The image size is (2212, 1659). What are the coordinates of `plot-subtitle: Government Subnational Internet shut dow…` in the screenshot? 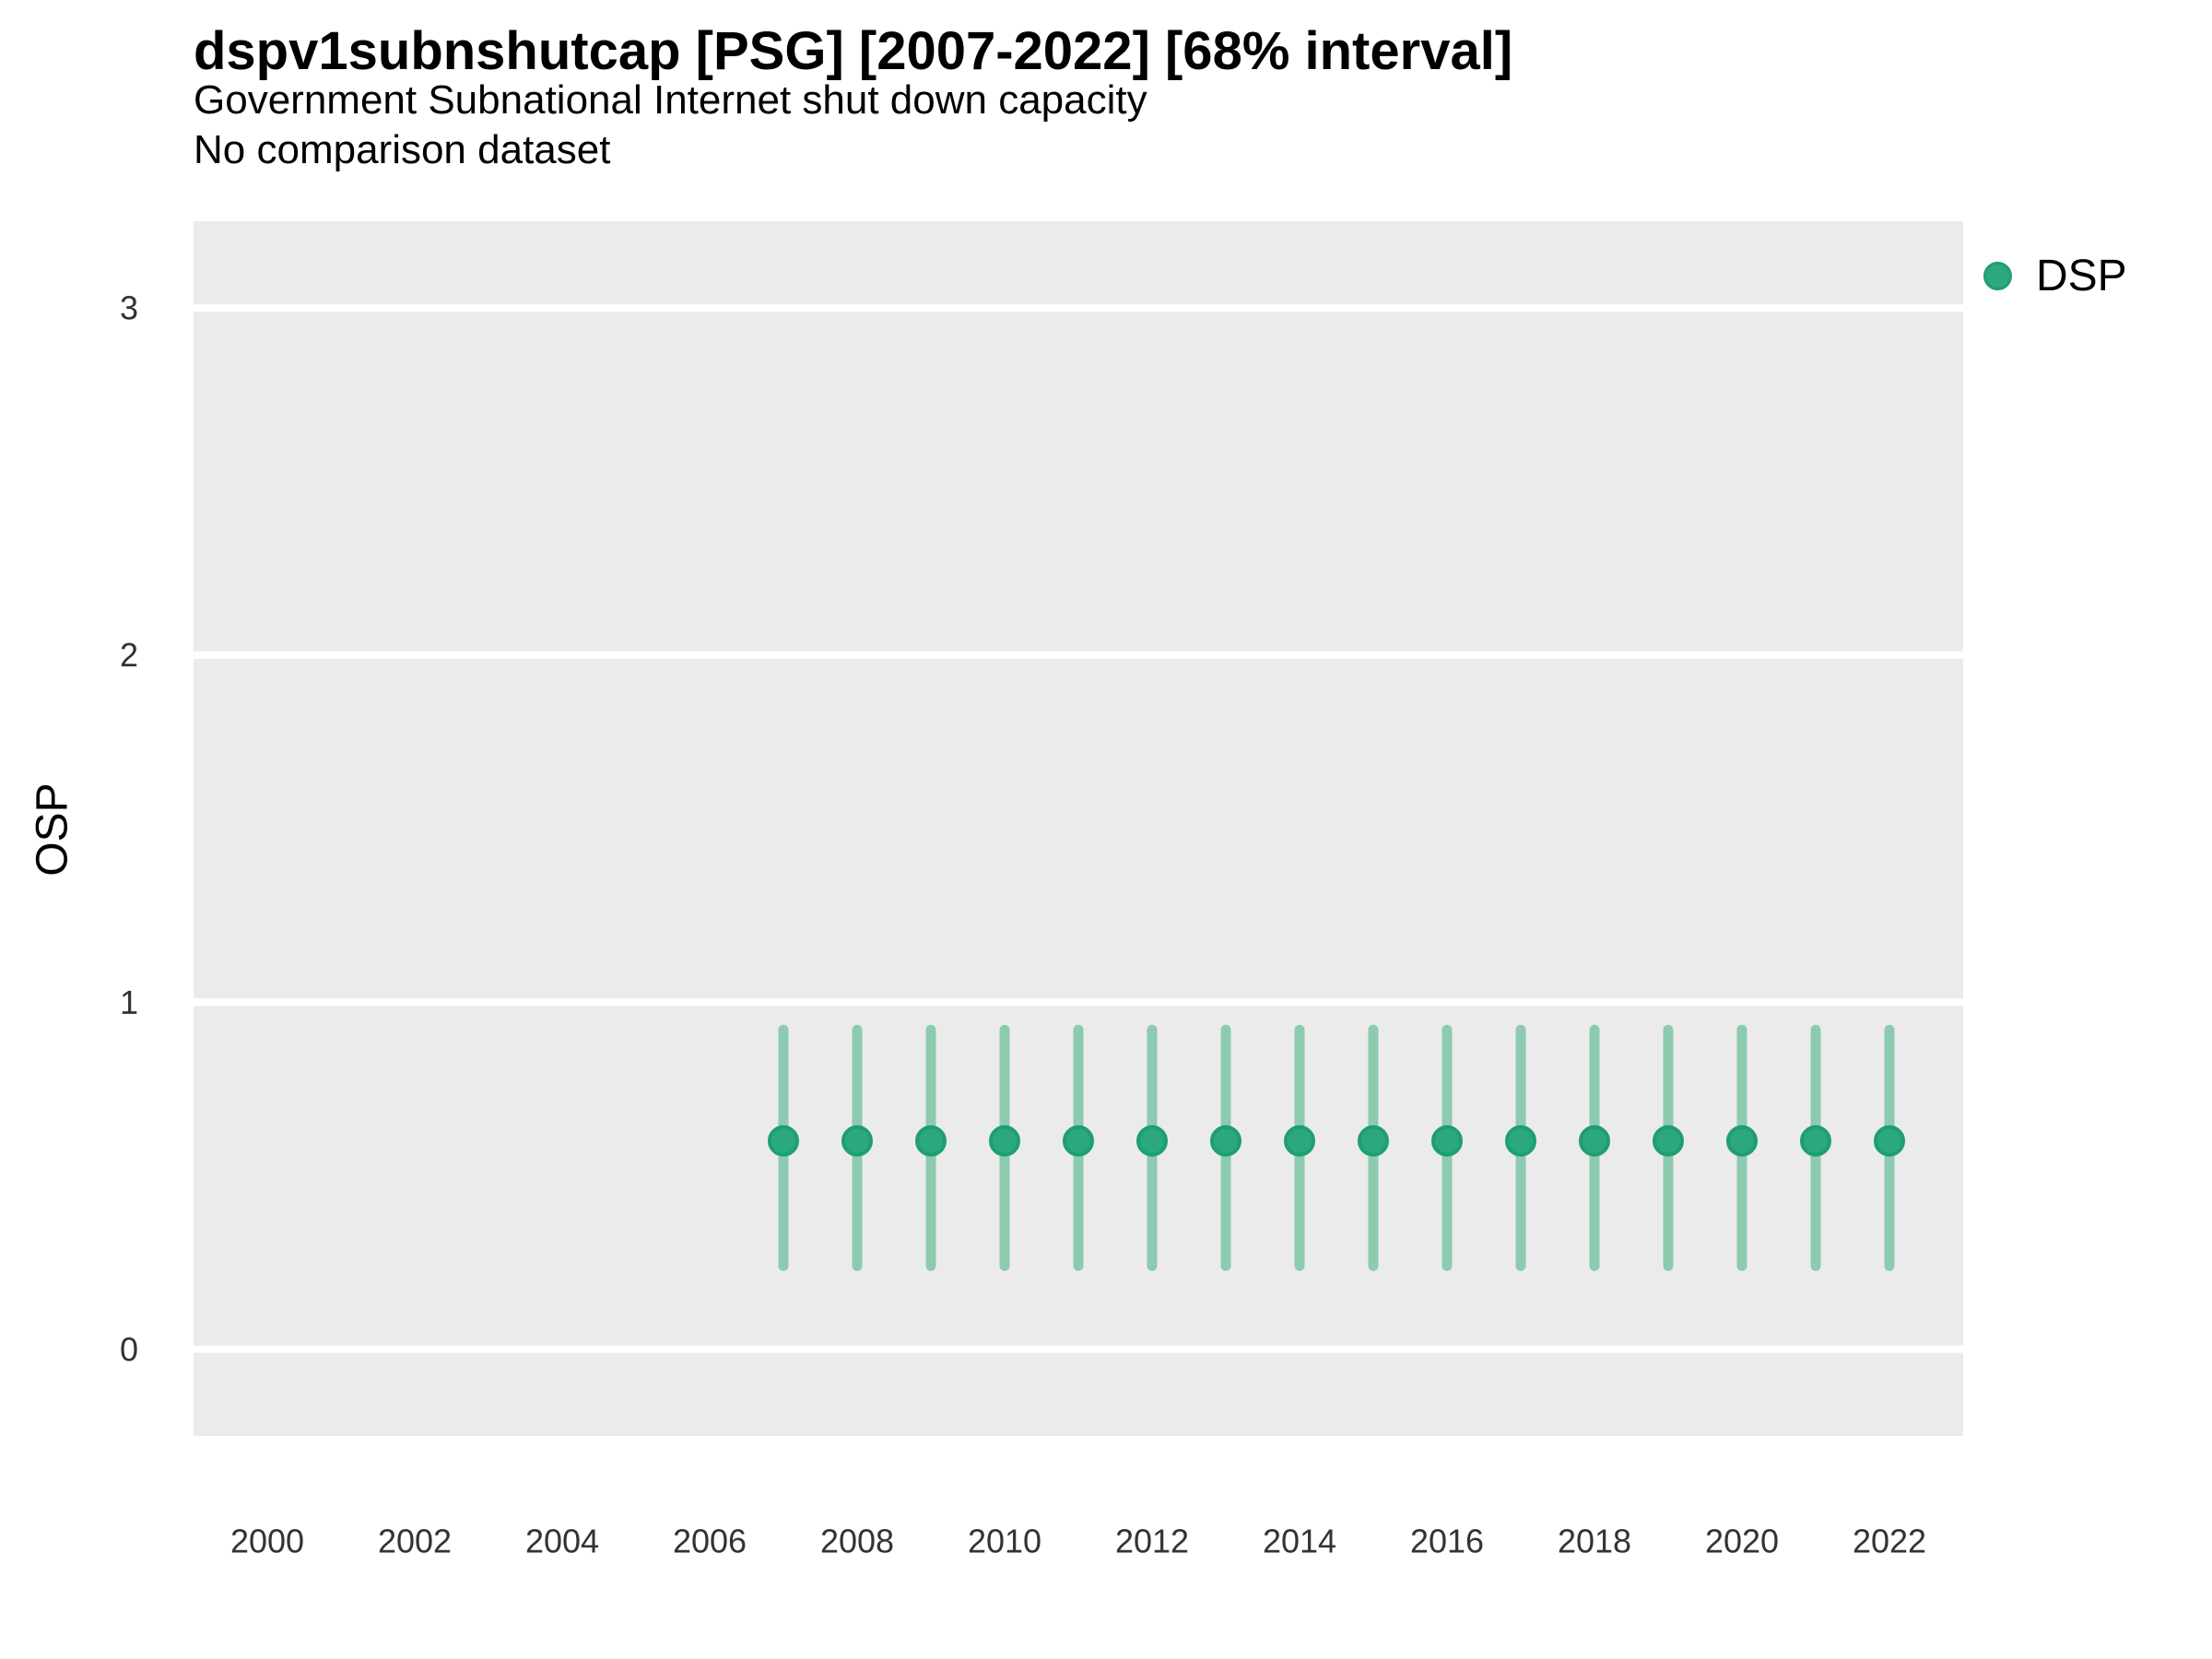 It's located at (670, 100).